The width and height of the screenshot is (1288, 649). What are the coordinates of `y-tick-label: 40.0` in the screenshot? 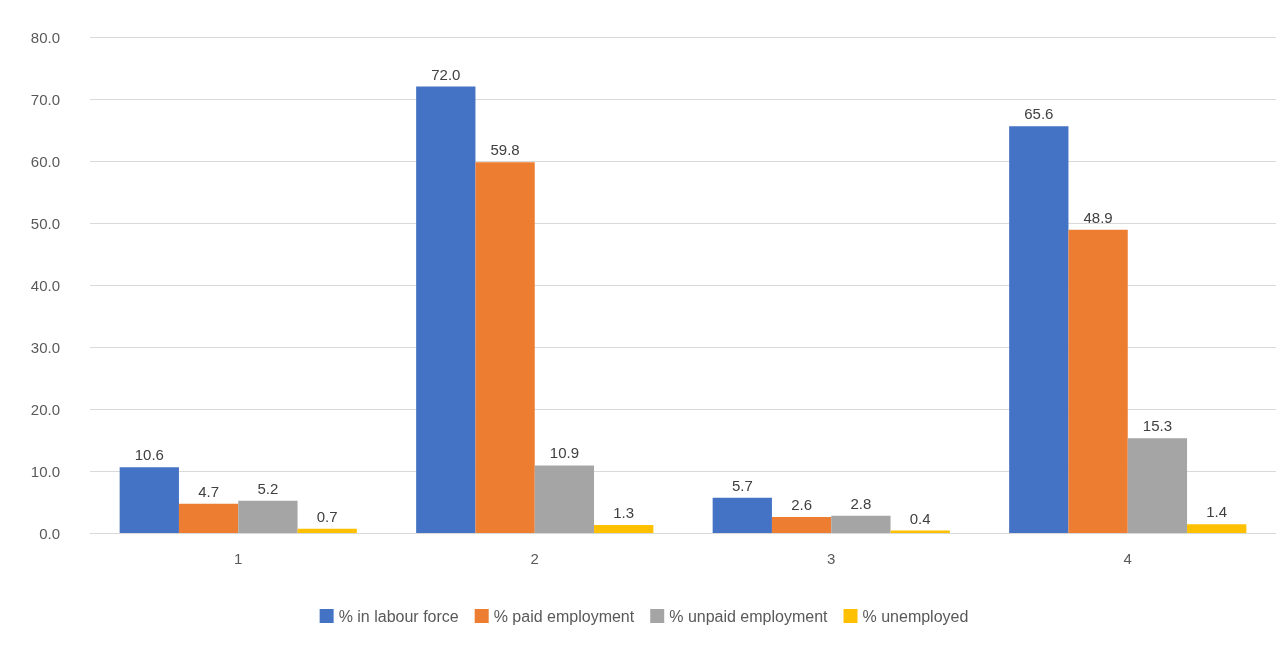 It's located at (45, 285).